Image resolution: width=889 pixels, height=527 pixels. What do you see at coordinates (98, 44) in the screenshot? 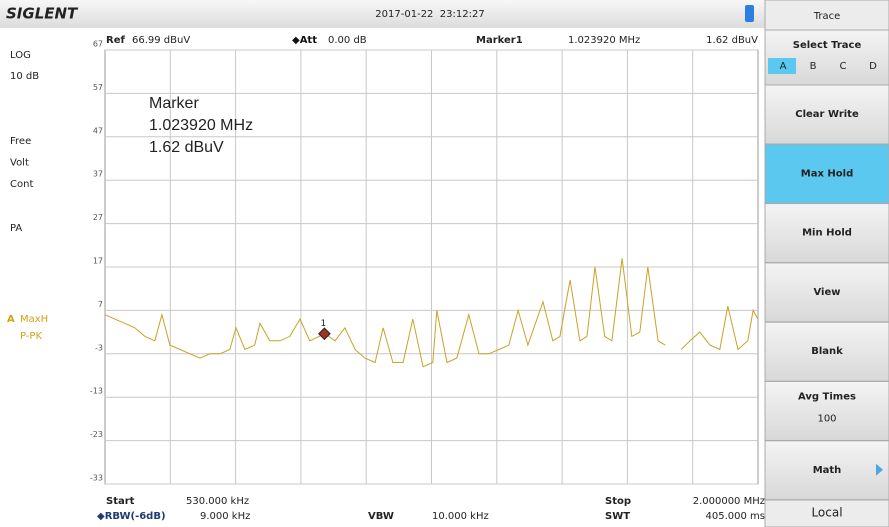
I see `y-tick-label: 67` at bounding box center [98, 44].